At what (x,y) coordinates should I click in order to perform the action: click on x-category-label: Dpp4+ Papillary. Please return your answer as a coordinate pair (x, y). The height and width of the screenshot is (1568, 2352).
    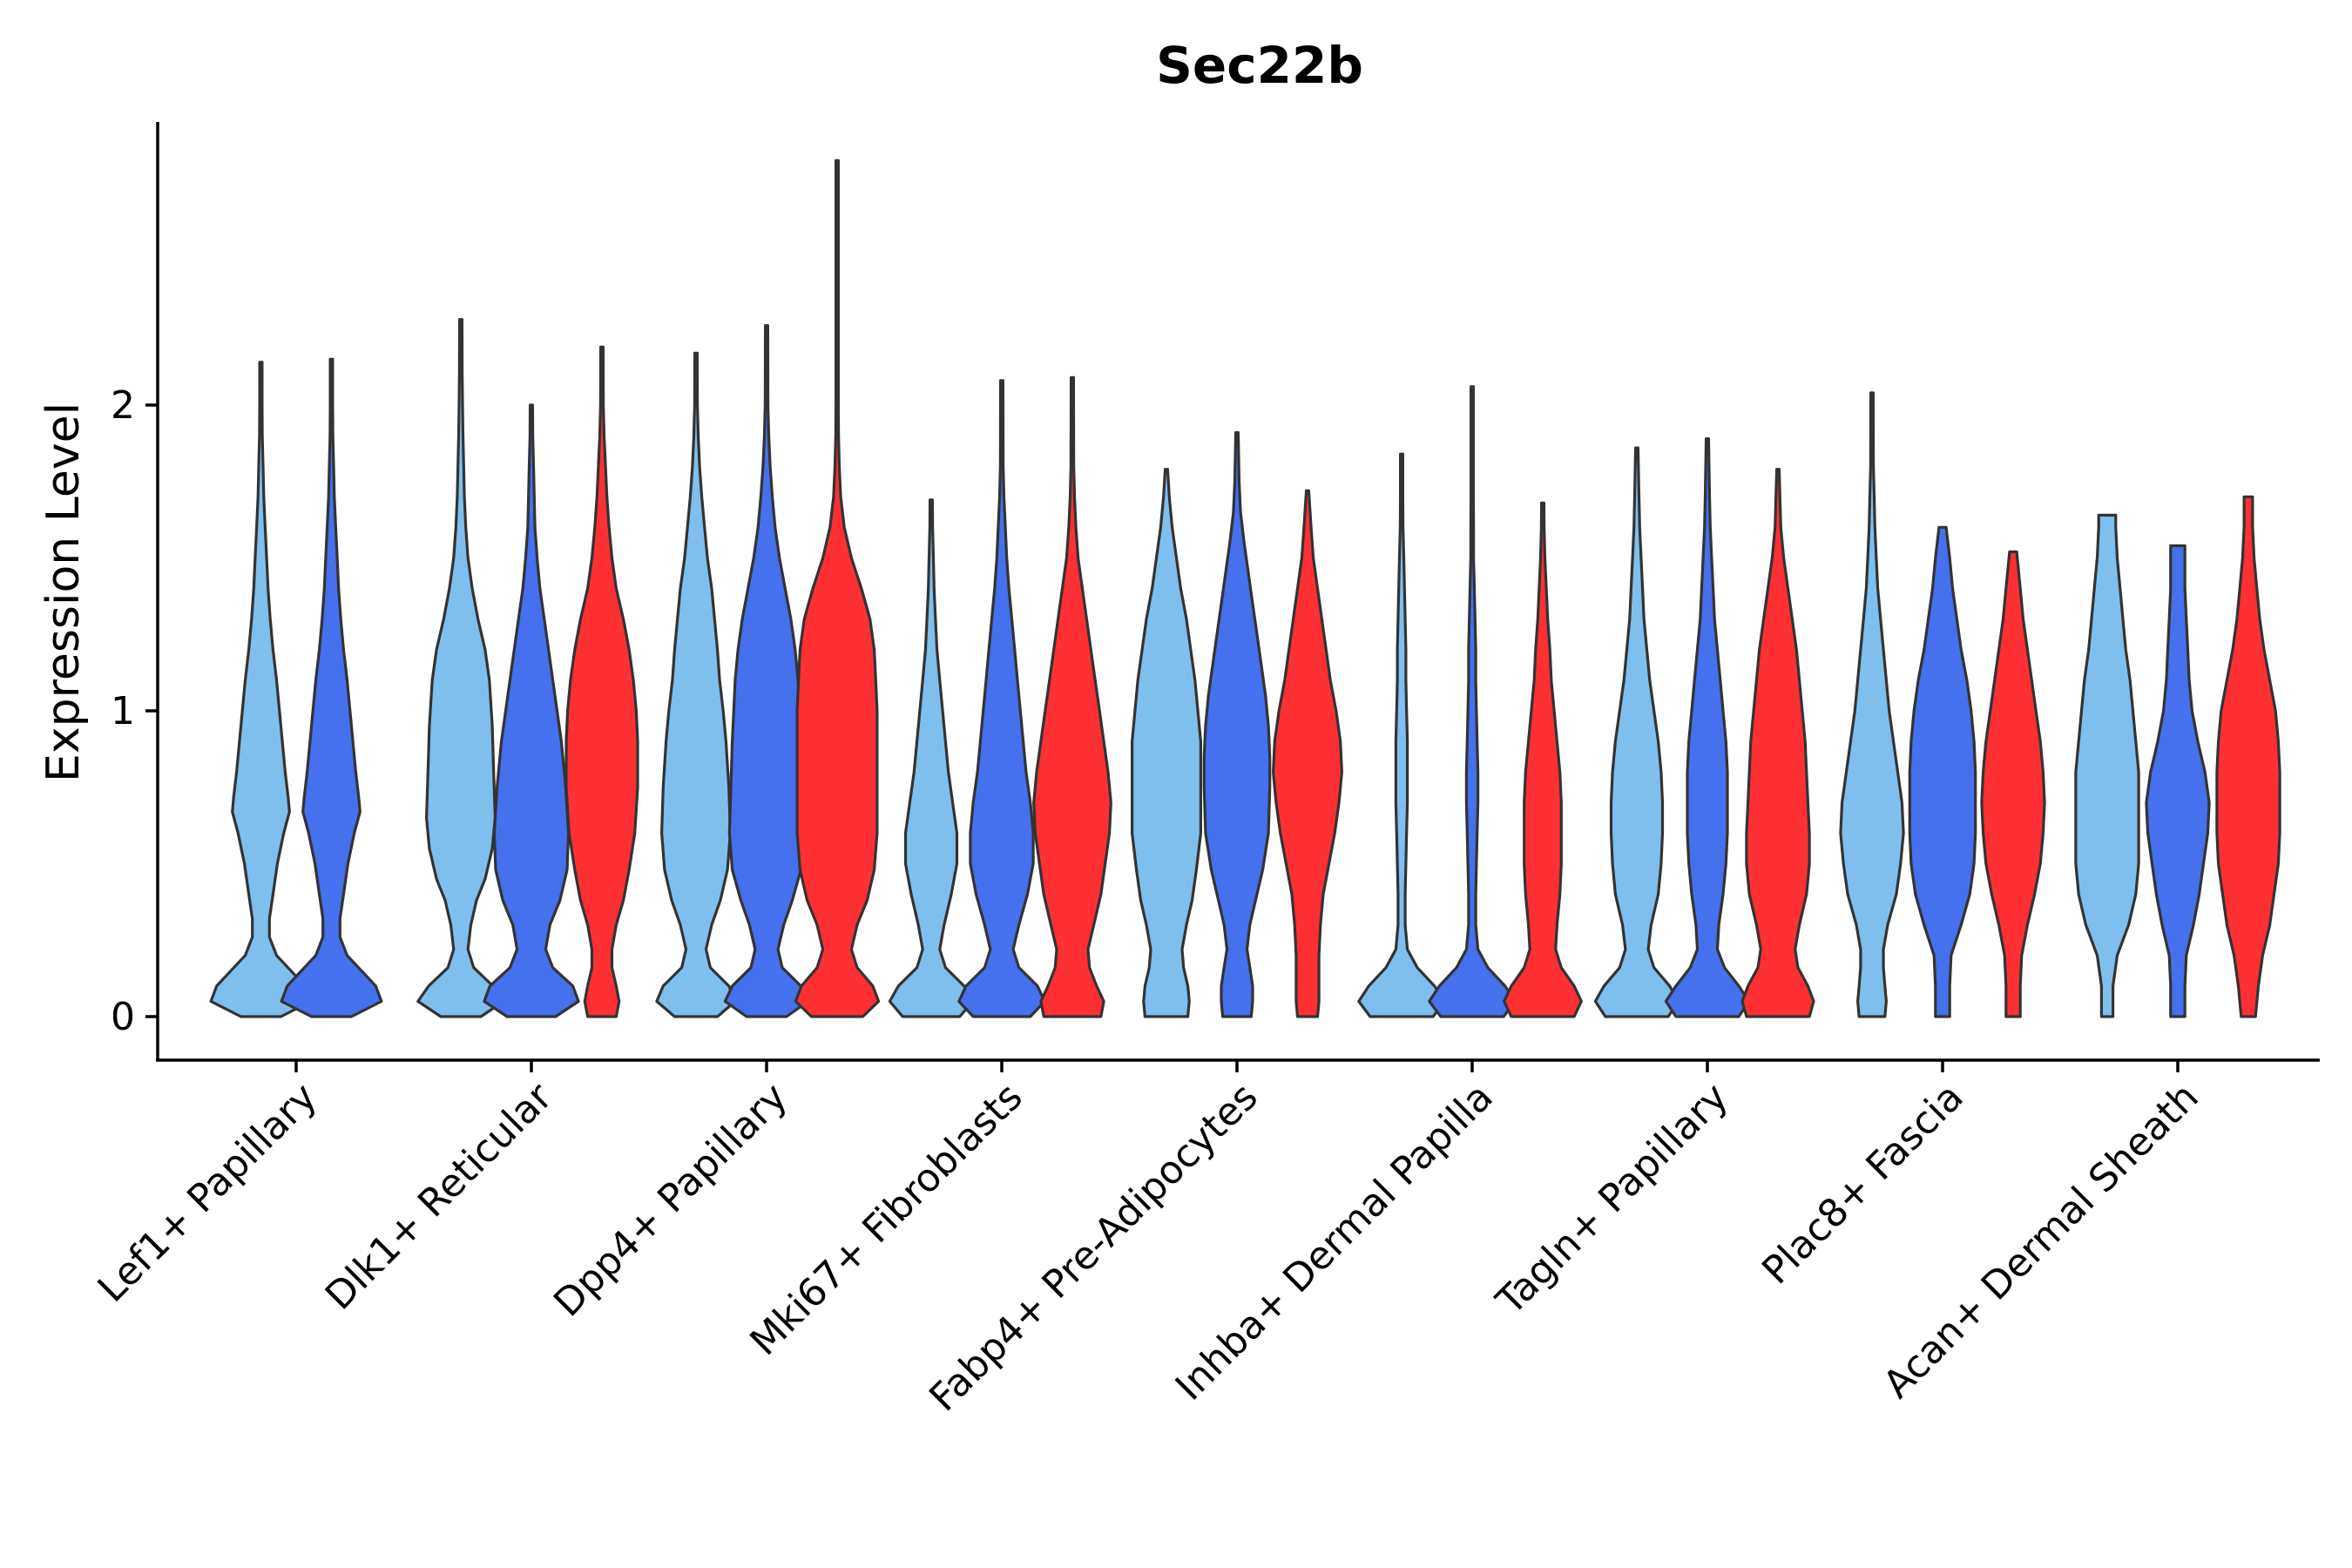
    Looking at the image, I should click on (670, 1201).